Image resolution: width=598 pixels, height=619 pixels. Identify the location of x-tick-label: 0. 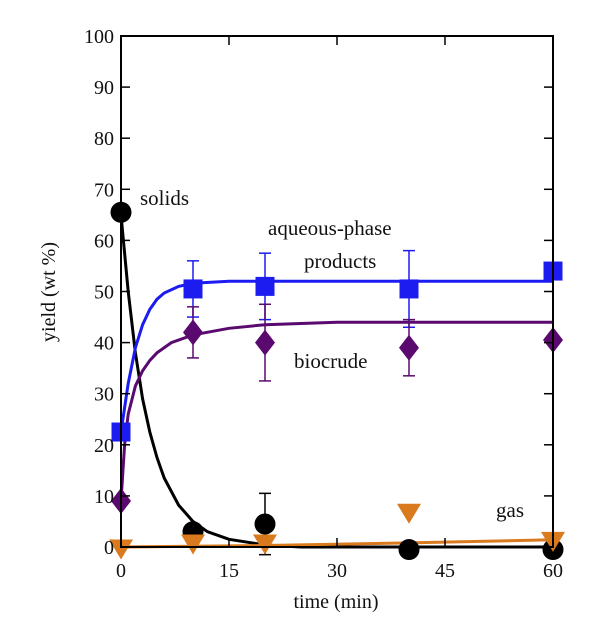
(121, 571).